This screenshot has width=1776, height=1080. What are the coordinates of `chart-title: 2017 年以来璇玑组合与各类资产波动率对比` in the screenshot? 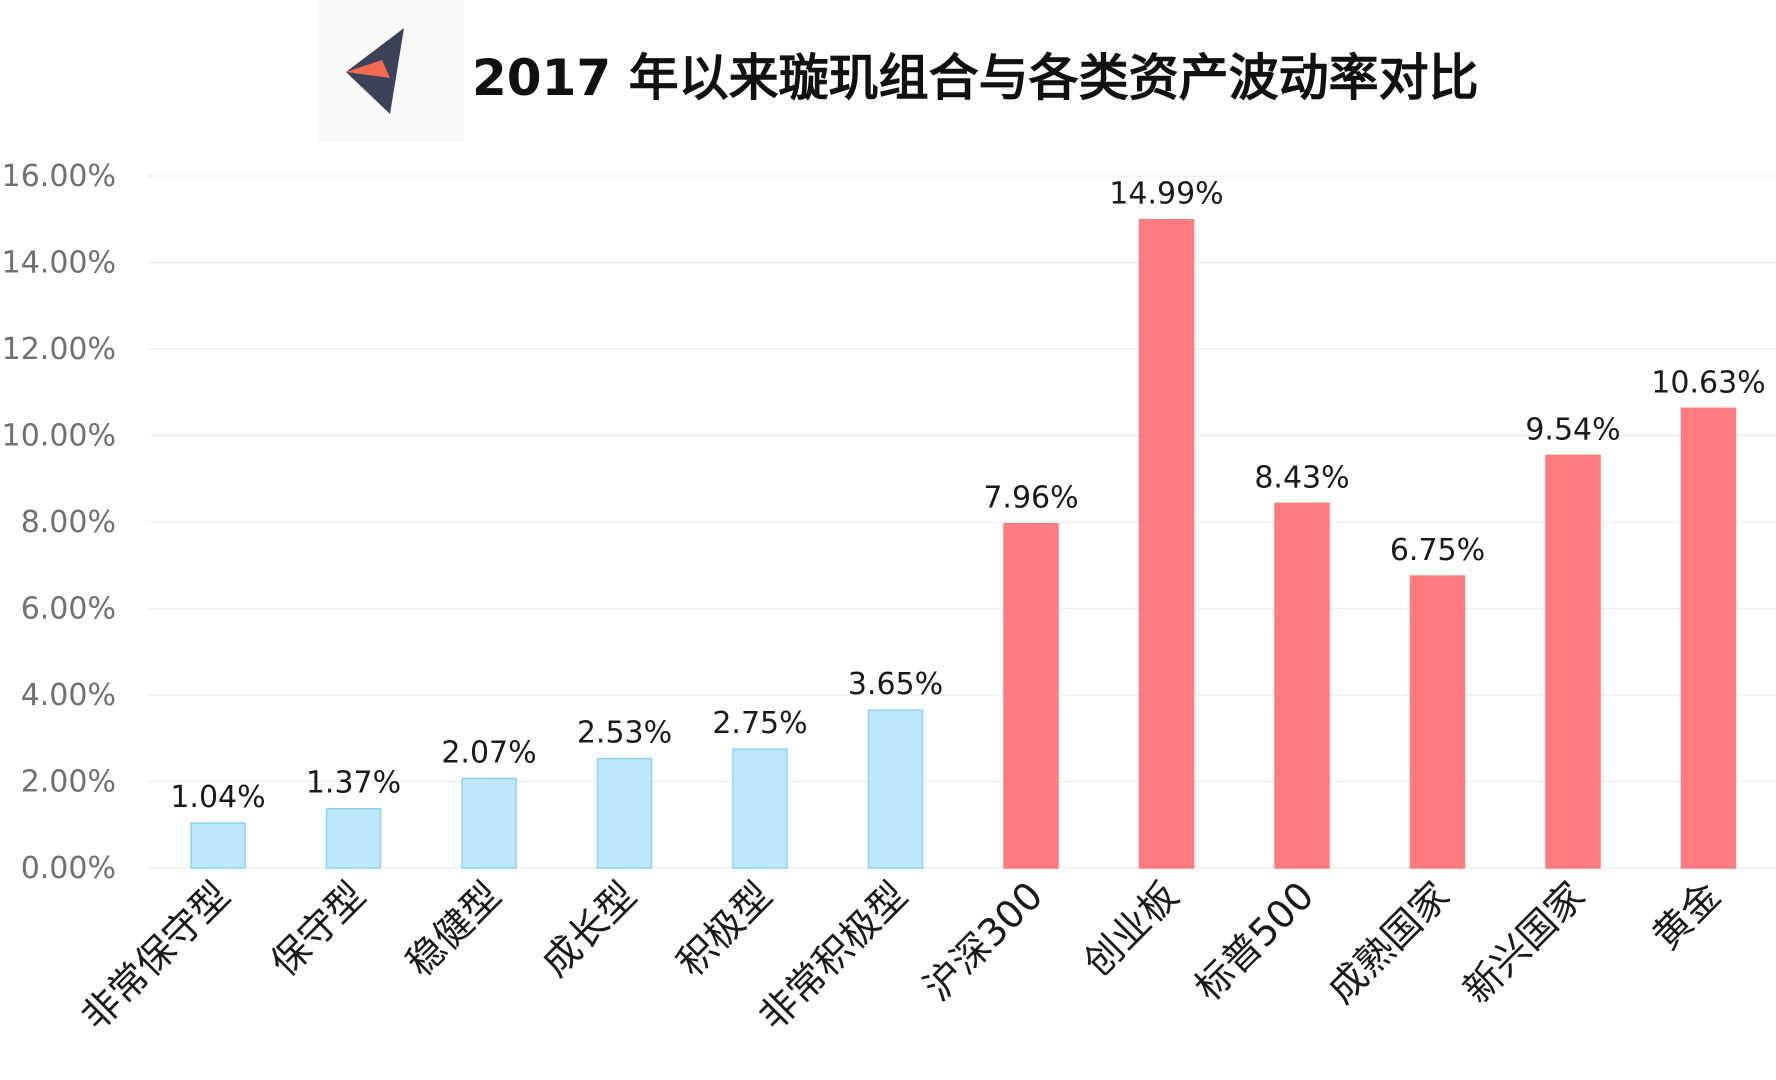 It's located at (975, 78).